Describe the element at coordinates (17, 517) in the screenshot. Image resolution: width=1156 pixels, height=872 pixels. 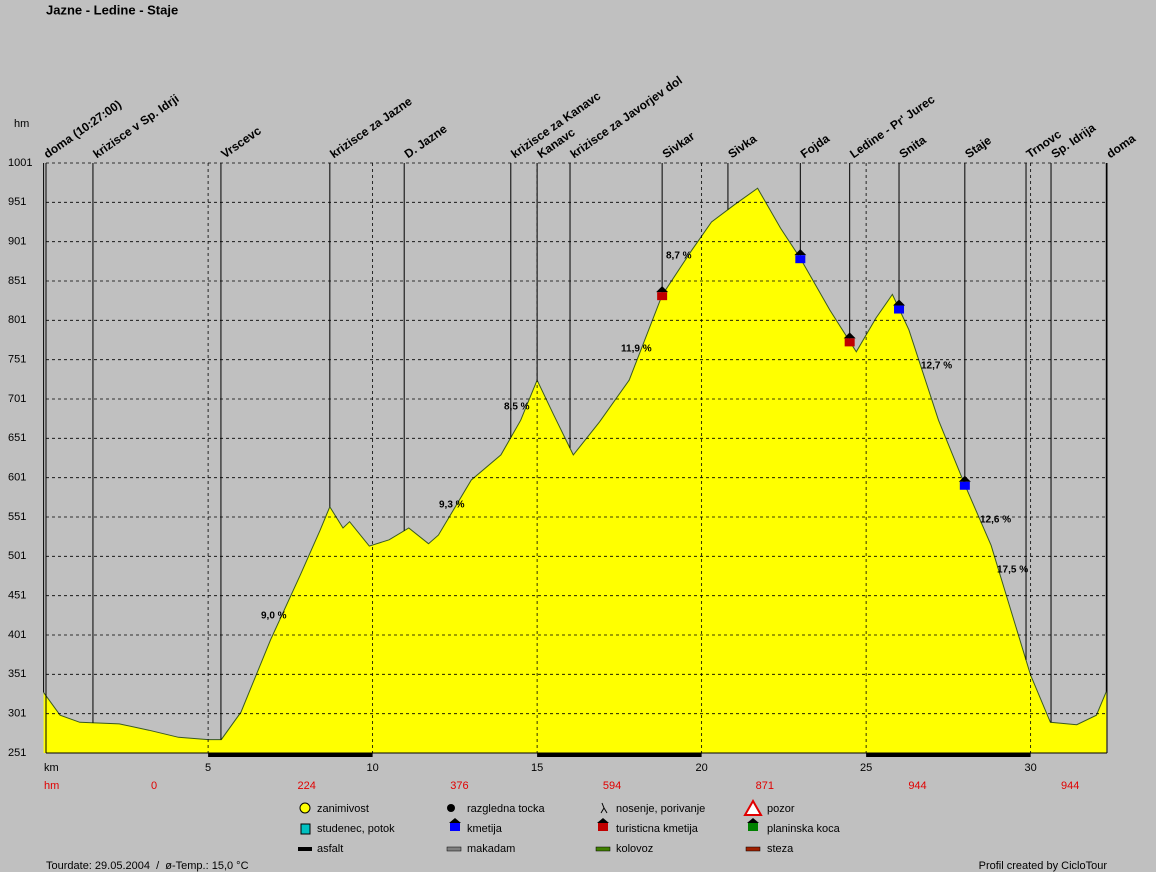
I see `y-tick-label: 551` at that location.